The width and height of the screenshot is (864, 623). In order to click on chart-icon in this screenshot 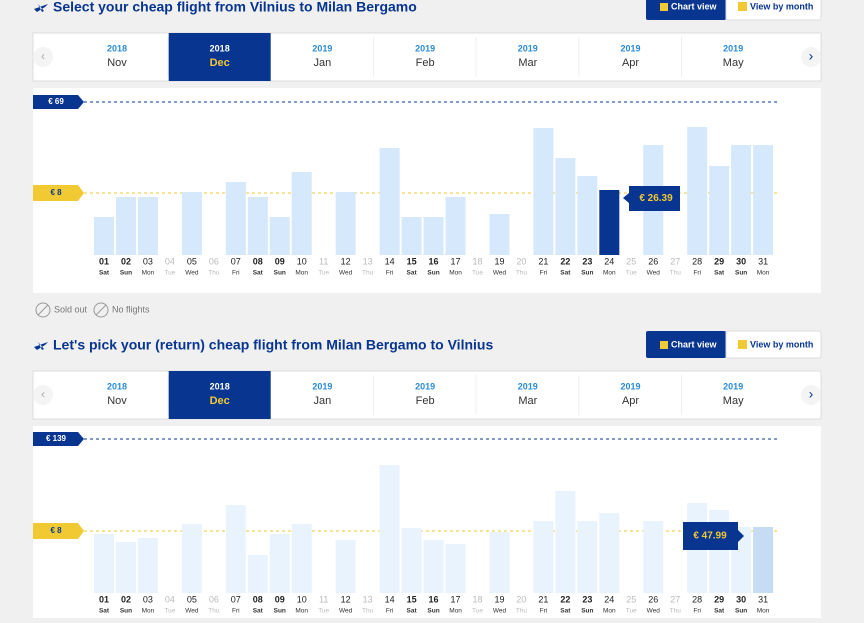, I will do `click(664, 345)`.